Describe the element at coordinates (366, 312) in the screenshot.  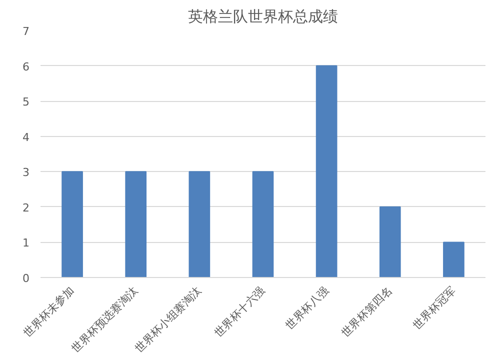
I see `x-tick-label: 世界杯第四名` at that location.